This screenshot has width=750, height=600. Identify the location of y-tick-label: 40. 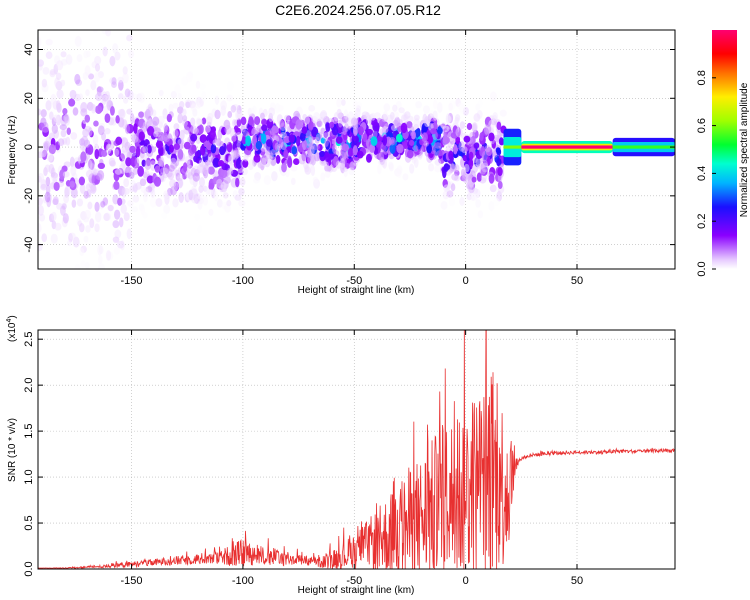
(29, 49).